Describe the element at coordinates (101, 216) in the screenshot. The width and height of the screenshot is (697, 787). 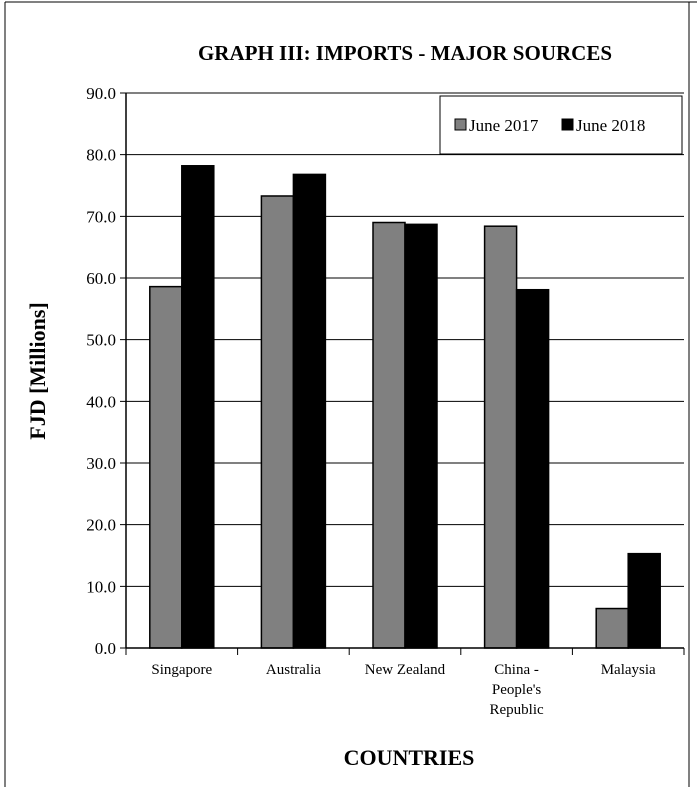
I see `y-tick-label: 70.0` at that location.